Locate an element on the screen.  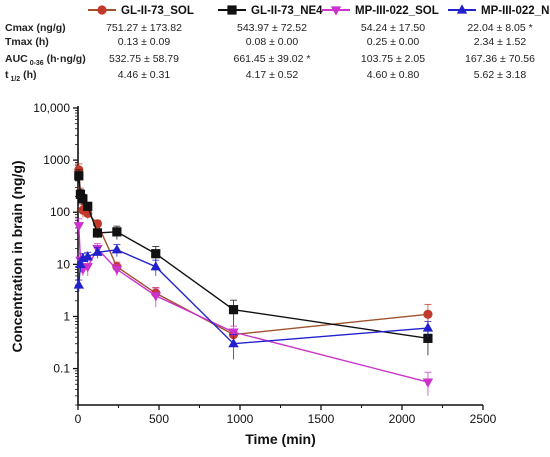
legend-item: GL-II-73_SOL is located at coordinates (141, 11).